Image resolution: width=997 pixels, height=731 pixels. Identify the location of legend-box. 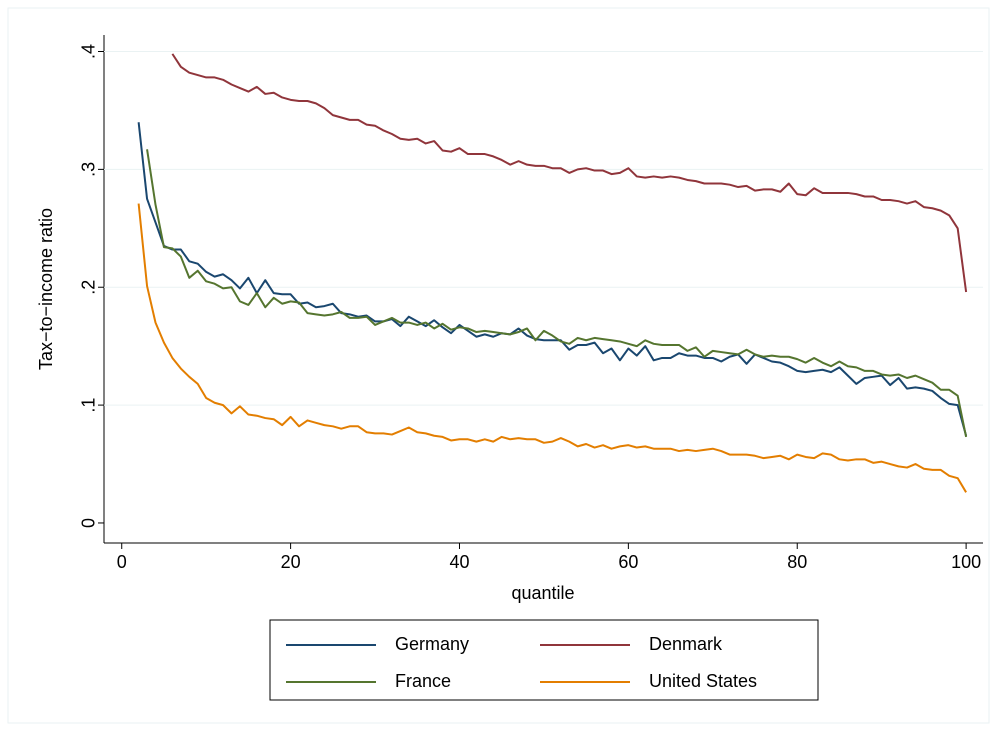
(544, 660).